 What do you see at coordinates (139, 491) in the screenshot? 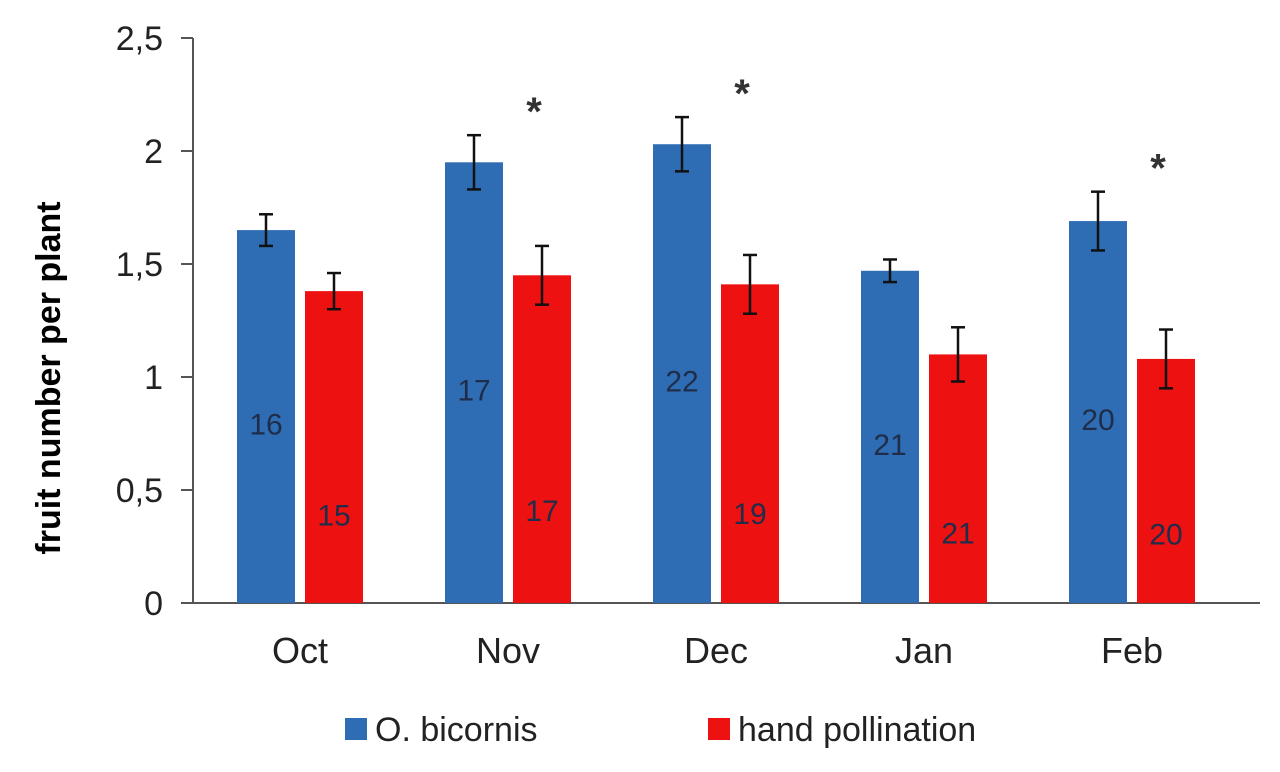
I see `y-tick-label: 0,5` at bounding box center [139, 491].